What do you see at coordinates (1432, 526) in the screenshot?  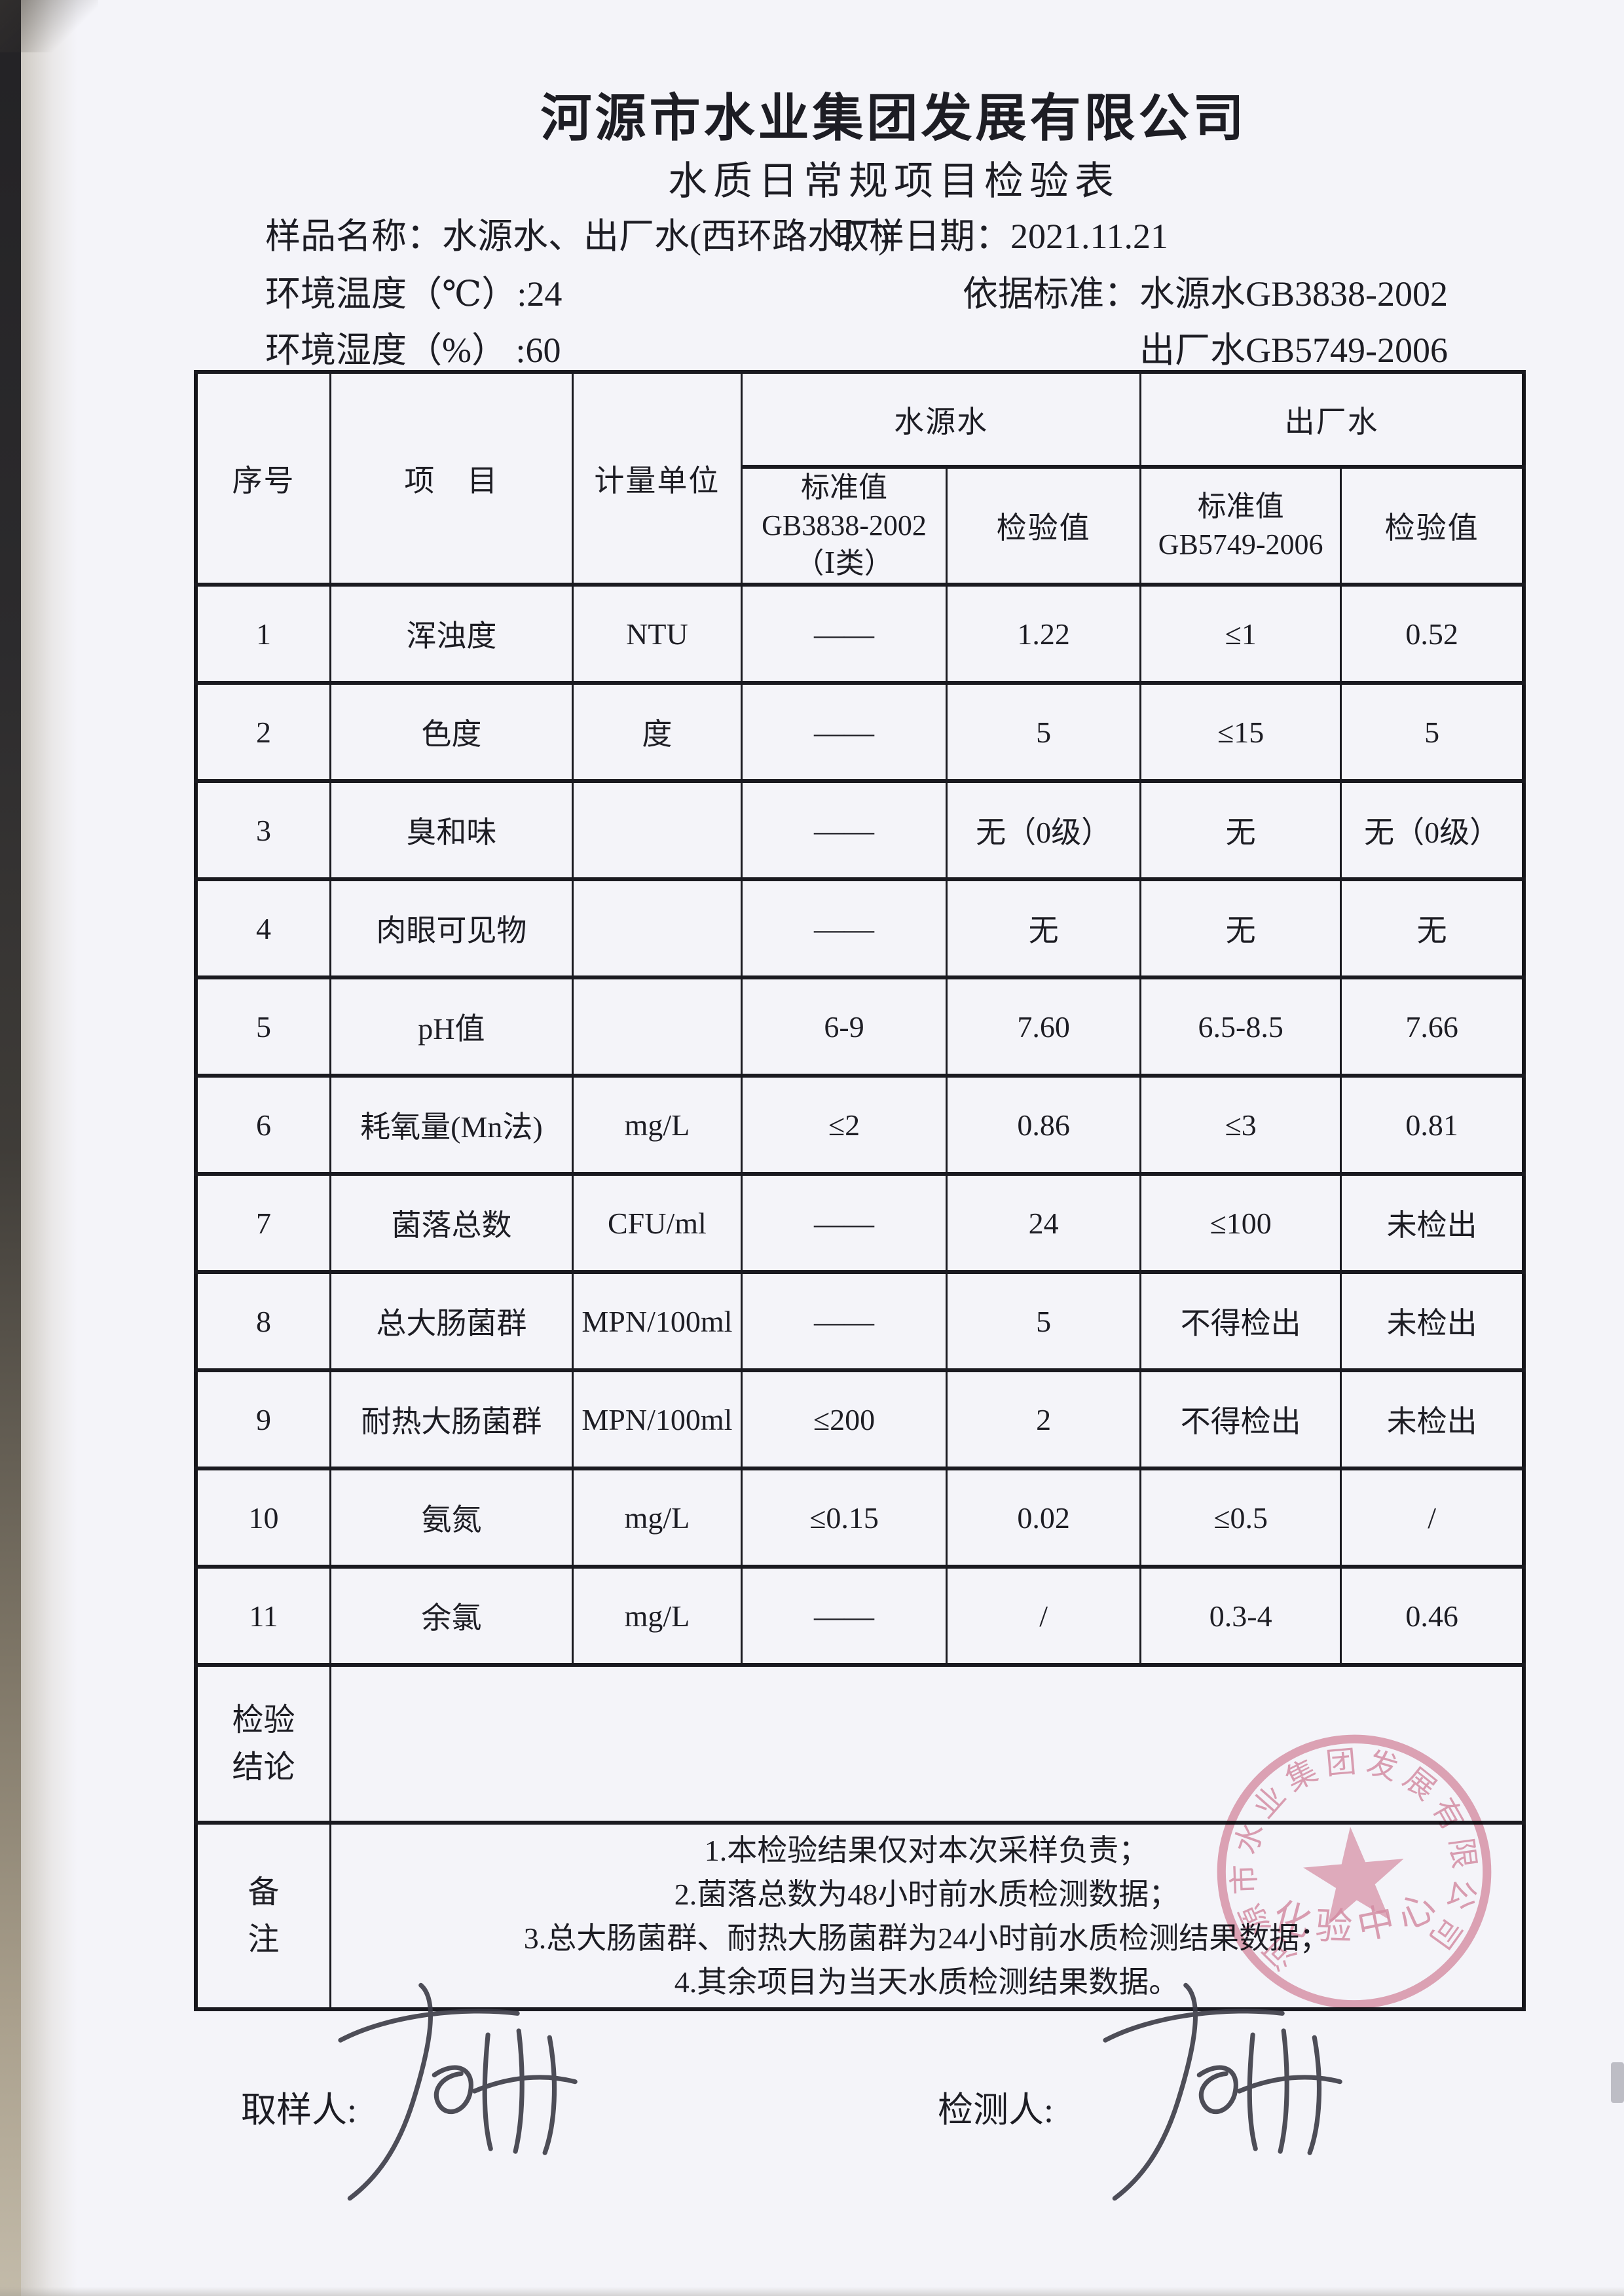 I see `col-header-check-outflow: 检验值` at bounding box center [1432, 526].